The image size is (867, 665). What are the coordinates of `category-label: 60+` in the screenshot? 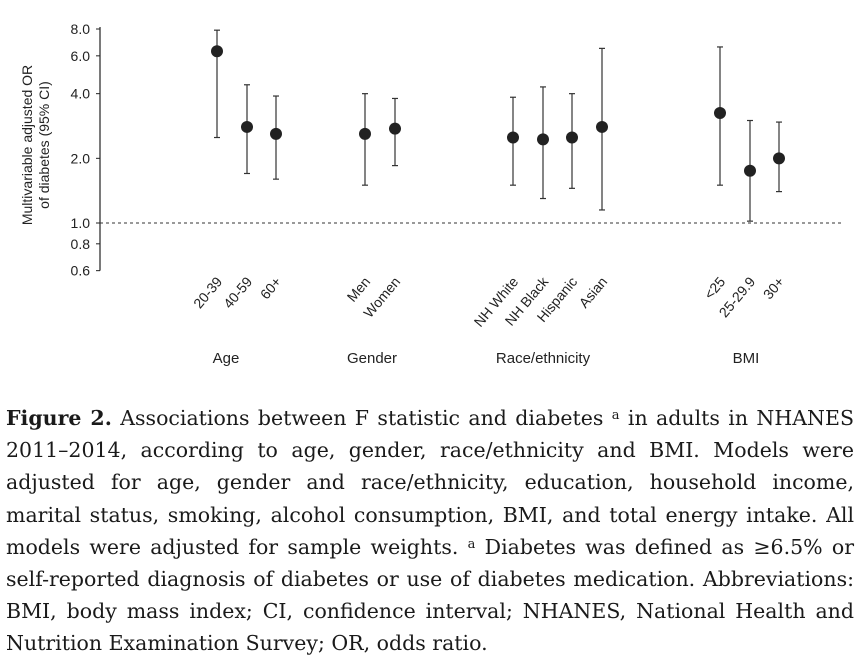 It's located at (271, 288).